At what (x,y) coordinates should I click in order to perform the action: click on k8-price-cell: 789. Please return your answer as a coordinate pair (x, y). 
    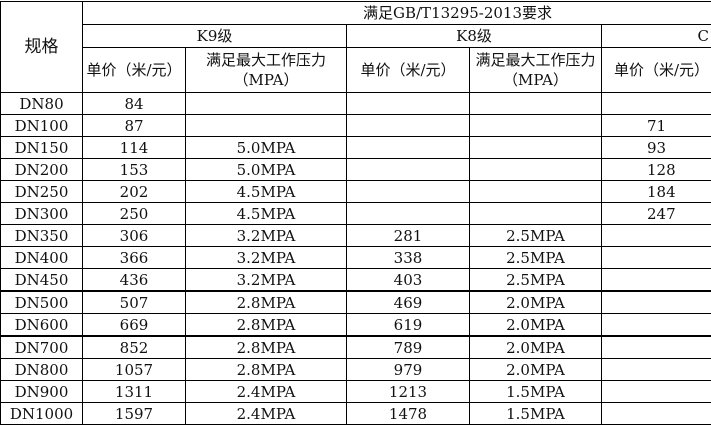
    Looking at the image, I should click on (408, 347).